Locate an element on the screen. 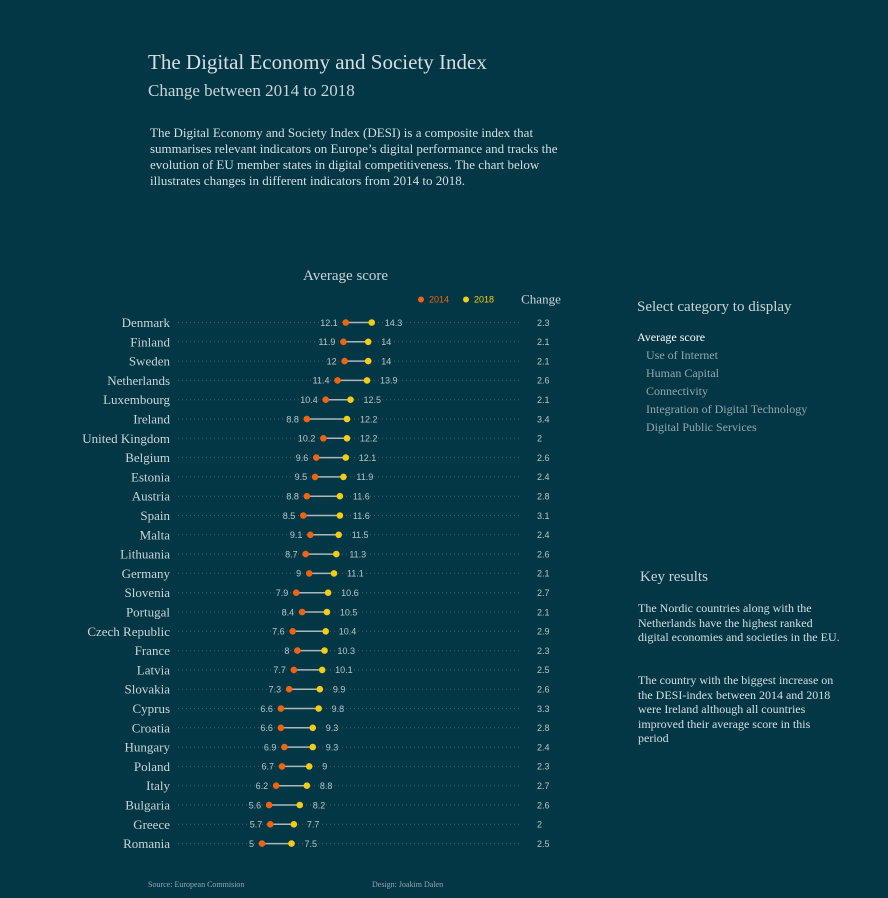  country-label: Bulgaria is located at coordinates (147, 805).